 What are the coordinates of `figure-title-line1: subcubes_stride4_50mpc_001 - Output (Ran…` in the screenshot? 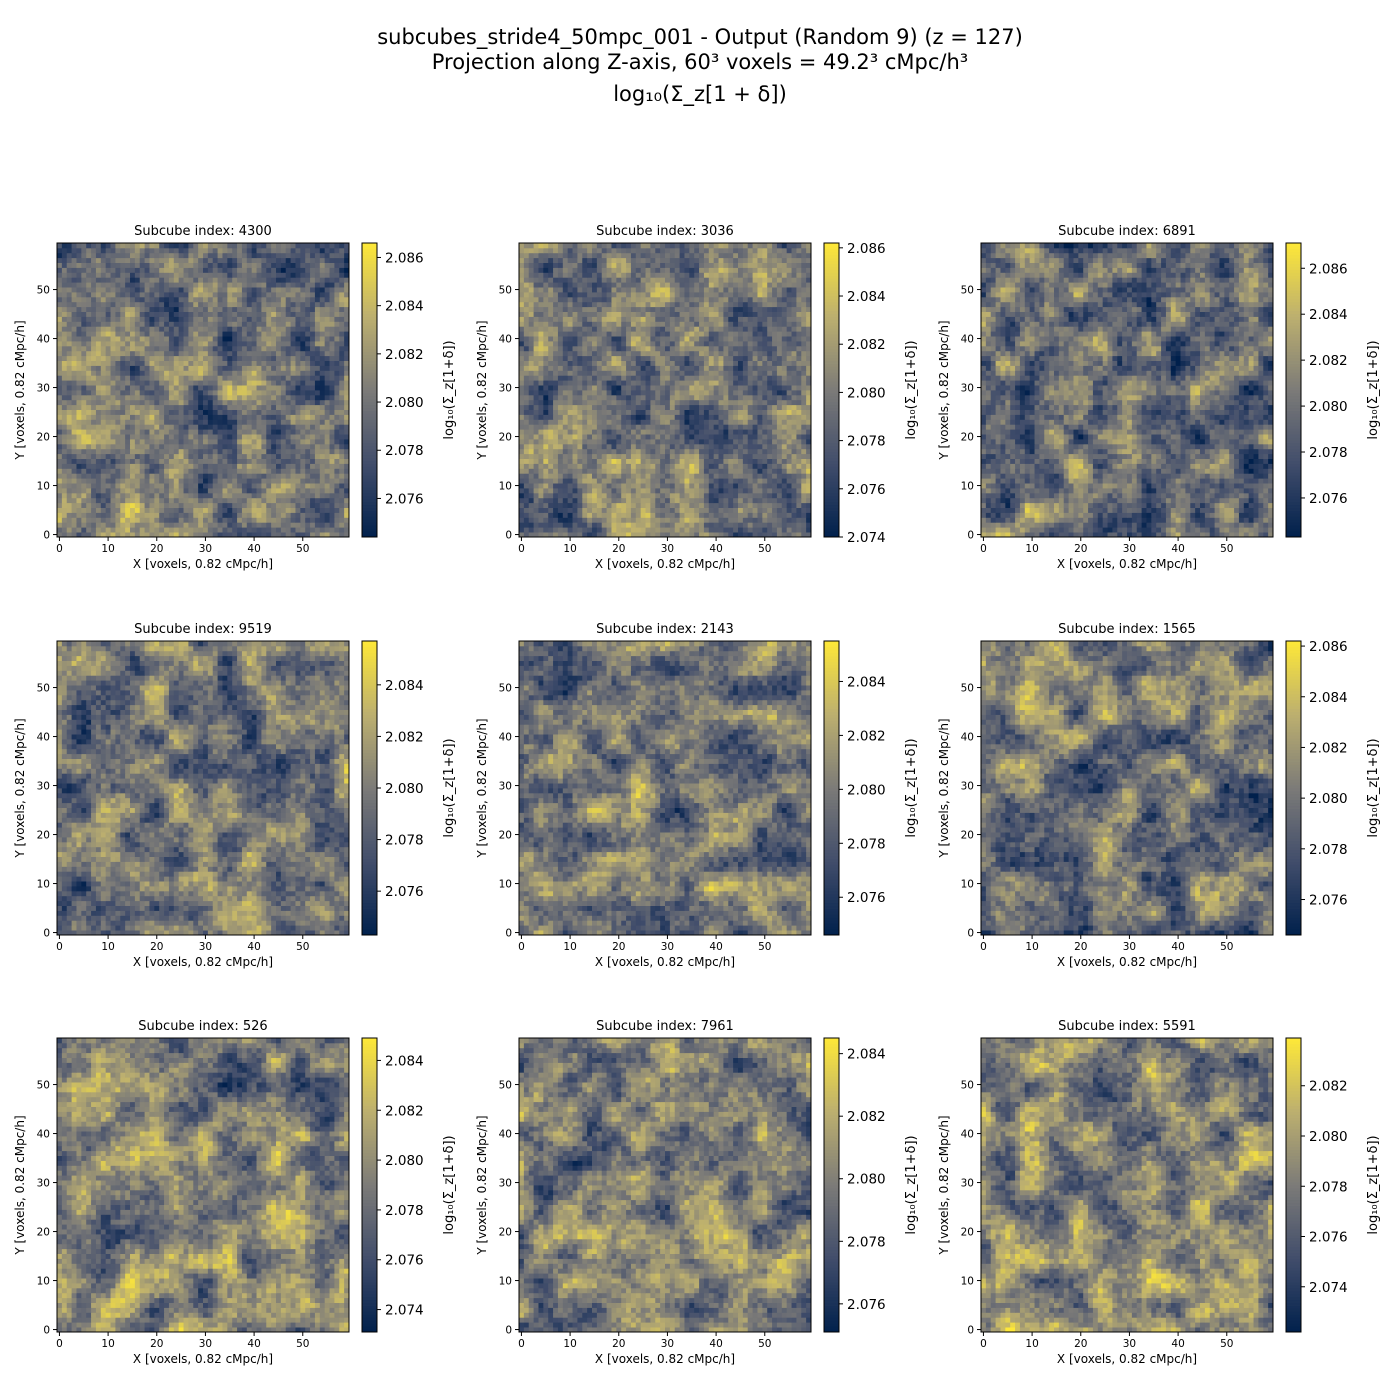 It's located at (700, 37).